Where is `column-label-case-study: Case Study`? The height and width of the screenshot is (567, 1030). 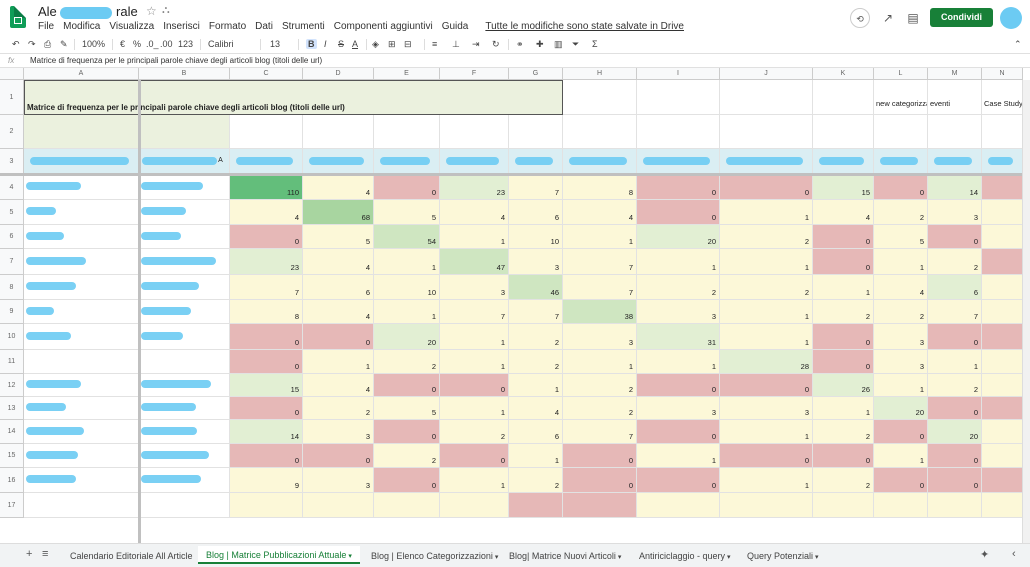
column-label-case-study: Case Study is located at coordinates (1002, 97).